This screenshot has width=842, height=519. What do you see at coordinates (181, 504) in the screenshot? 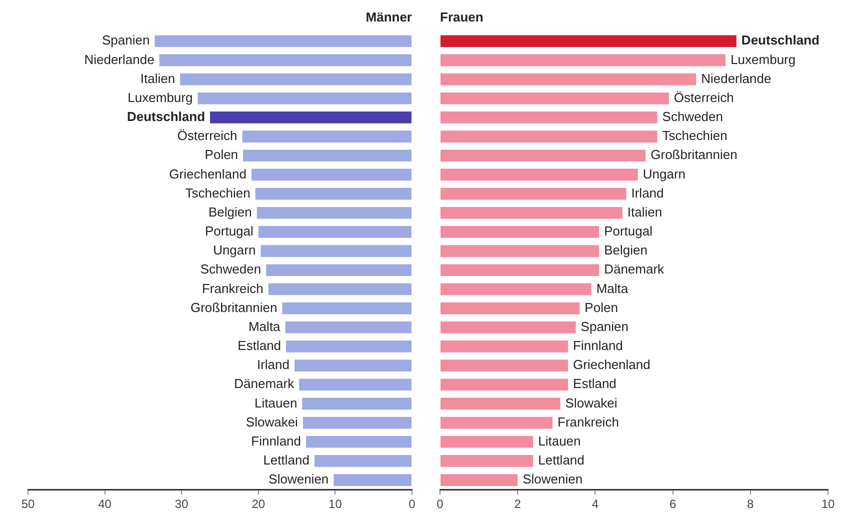
I see `x-tick-label: 30` at bounding box center [181, 504].